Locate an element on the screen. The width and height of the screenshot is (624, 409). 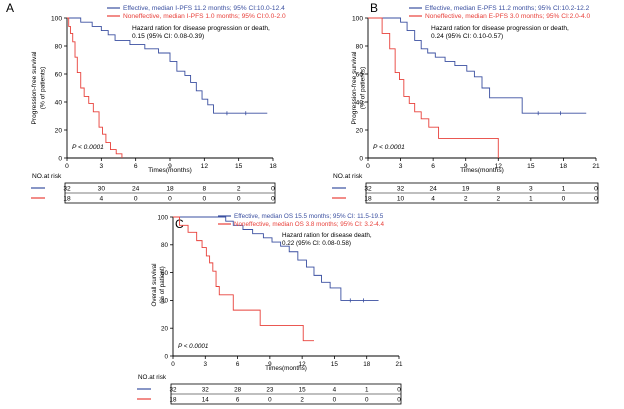
risk-count: 8 is located at coordinates (204, 188).